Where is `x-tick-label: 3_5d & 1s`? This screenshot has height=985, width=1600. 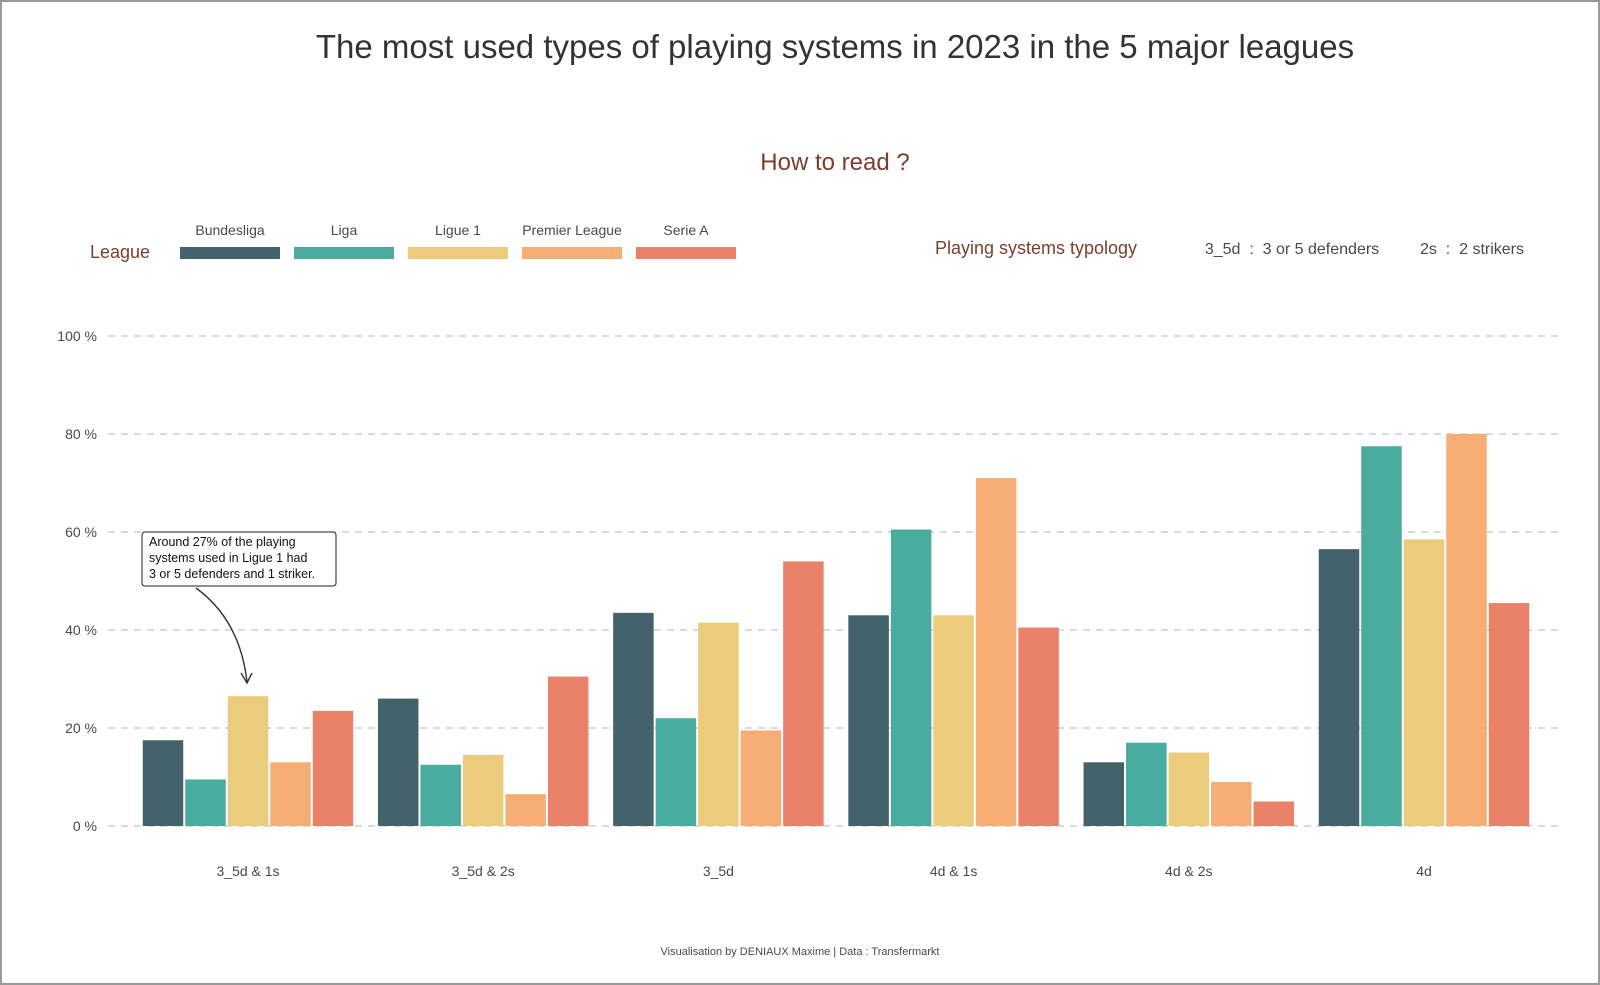 x-tick-label: 3_5d & 1s is located at coordinates (247, 871).